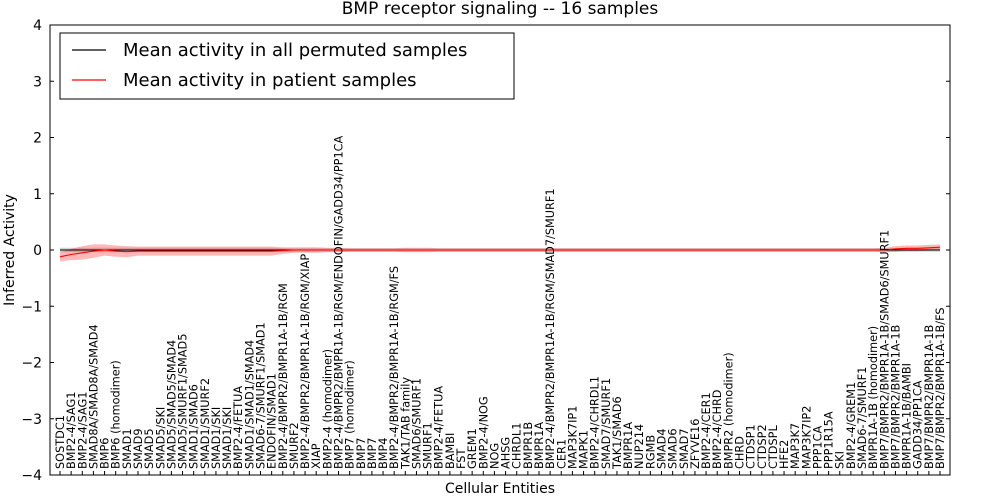 The image size is (1000, 500). Describe the element at coordinates (327, 409) in the screenshot. I see `x-category-label: BMP2-4 (homodimer)` at that location.